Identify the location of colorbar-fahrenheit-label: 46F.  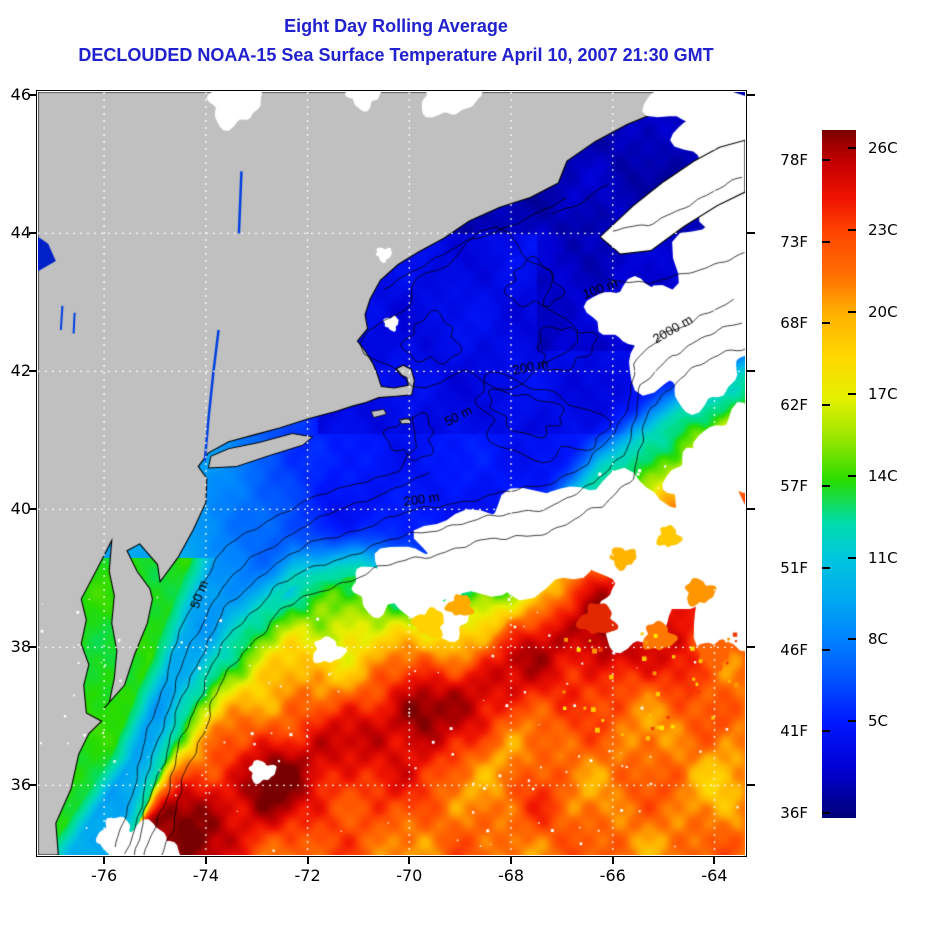
(794, 649).